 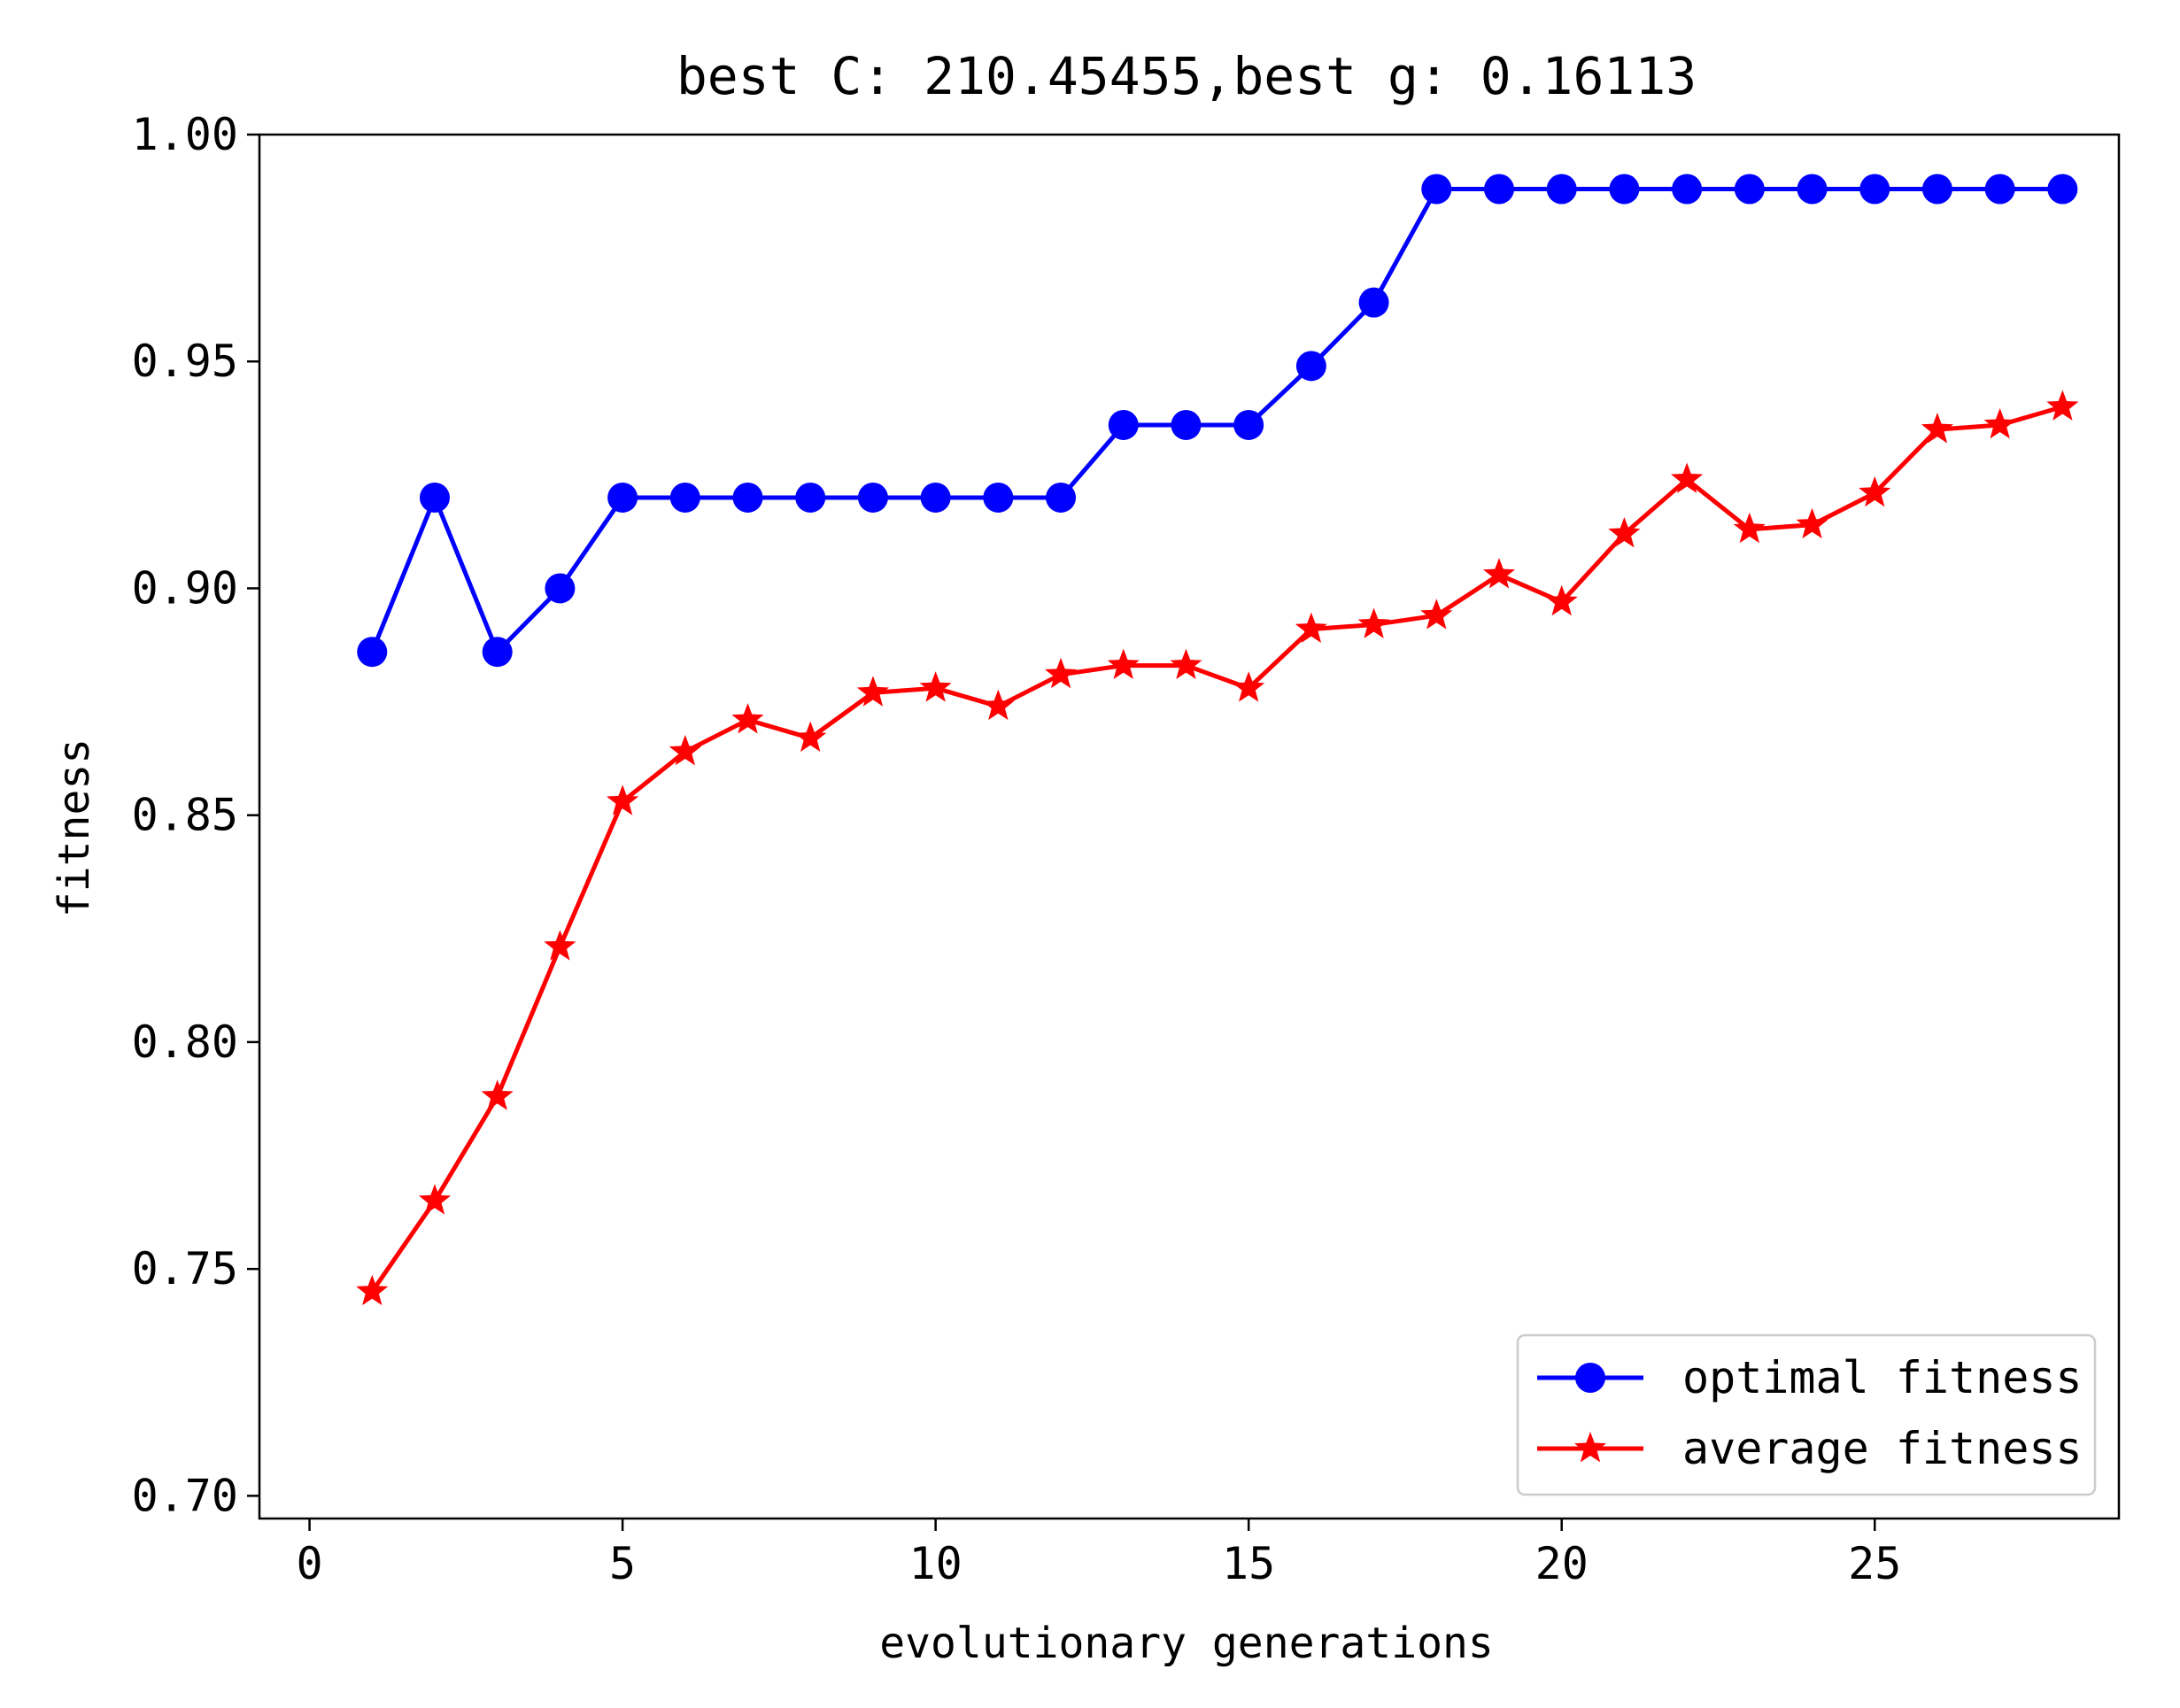 I want to click on y-axis: 0.70 0.75 0.80 0.85 0.90 0.95 1.00, so click(x=196, y=815).